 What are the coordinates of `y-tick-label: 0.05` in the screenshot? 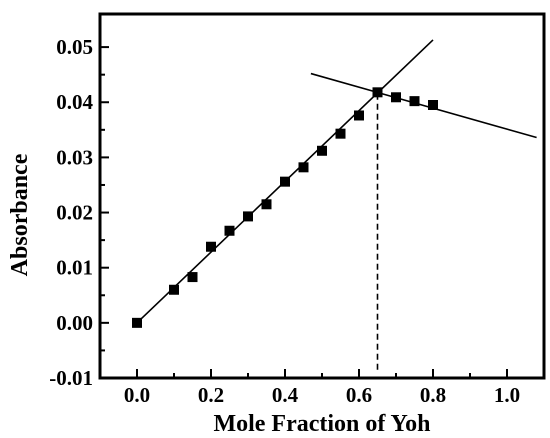 It's located at (74, 47).